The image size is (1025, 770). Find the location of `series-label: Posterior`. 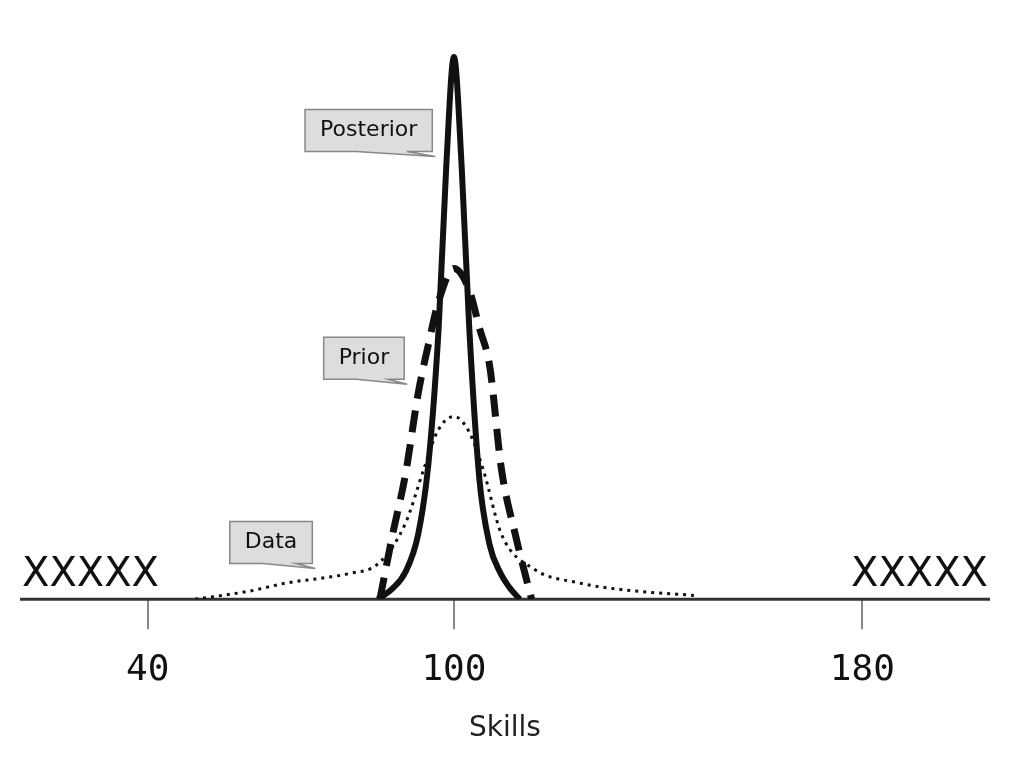

series-label: Posterior is located at coordinates (369, 129).